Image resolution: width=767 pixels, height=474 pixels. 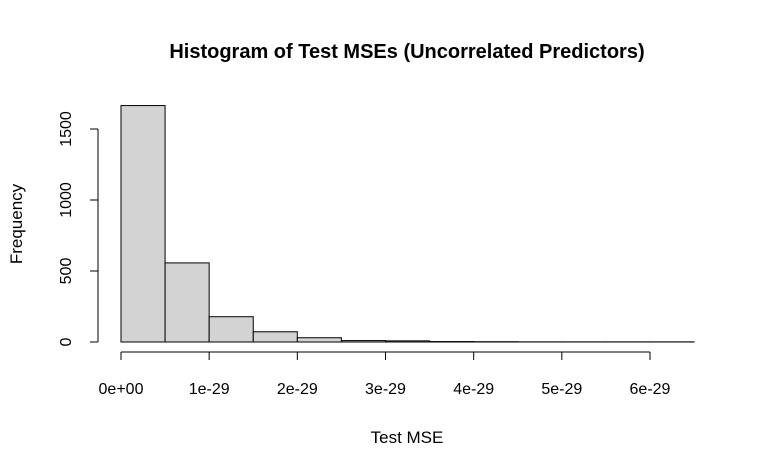 What do you see at coordinates (385, 374) in the screenshot?
I see `x-axis: 0e+00 1e-29 2e-29 3e-29 4e-29 5e-29 6e-29` at bounding box center [385, 374].